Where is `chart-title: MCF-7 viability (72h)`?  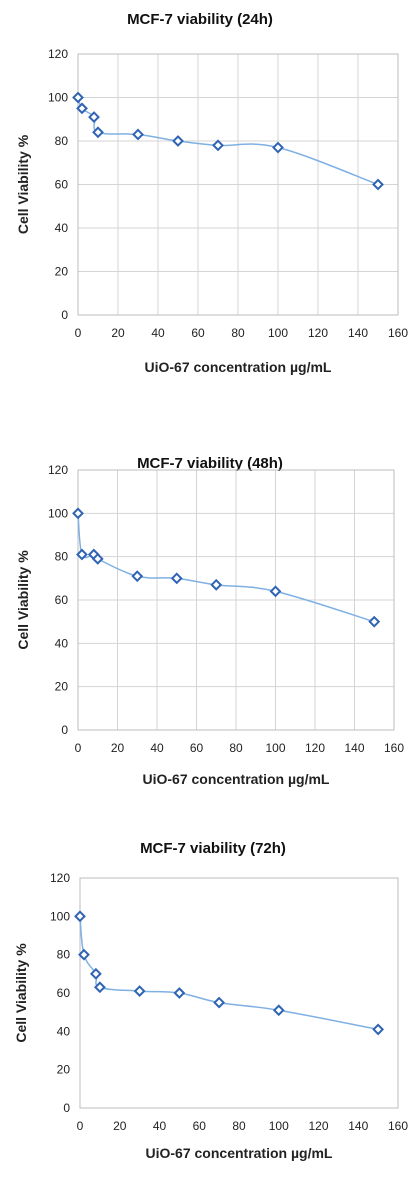
chart-title: MCF-7 viability (72h) is located at coordinates (213, 848).